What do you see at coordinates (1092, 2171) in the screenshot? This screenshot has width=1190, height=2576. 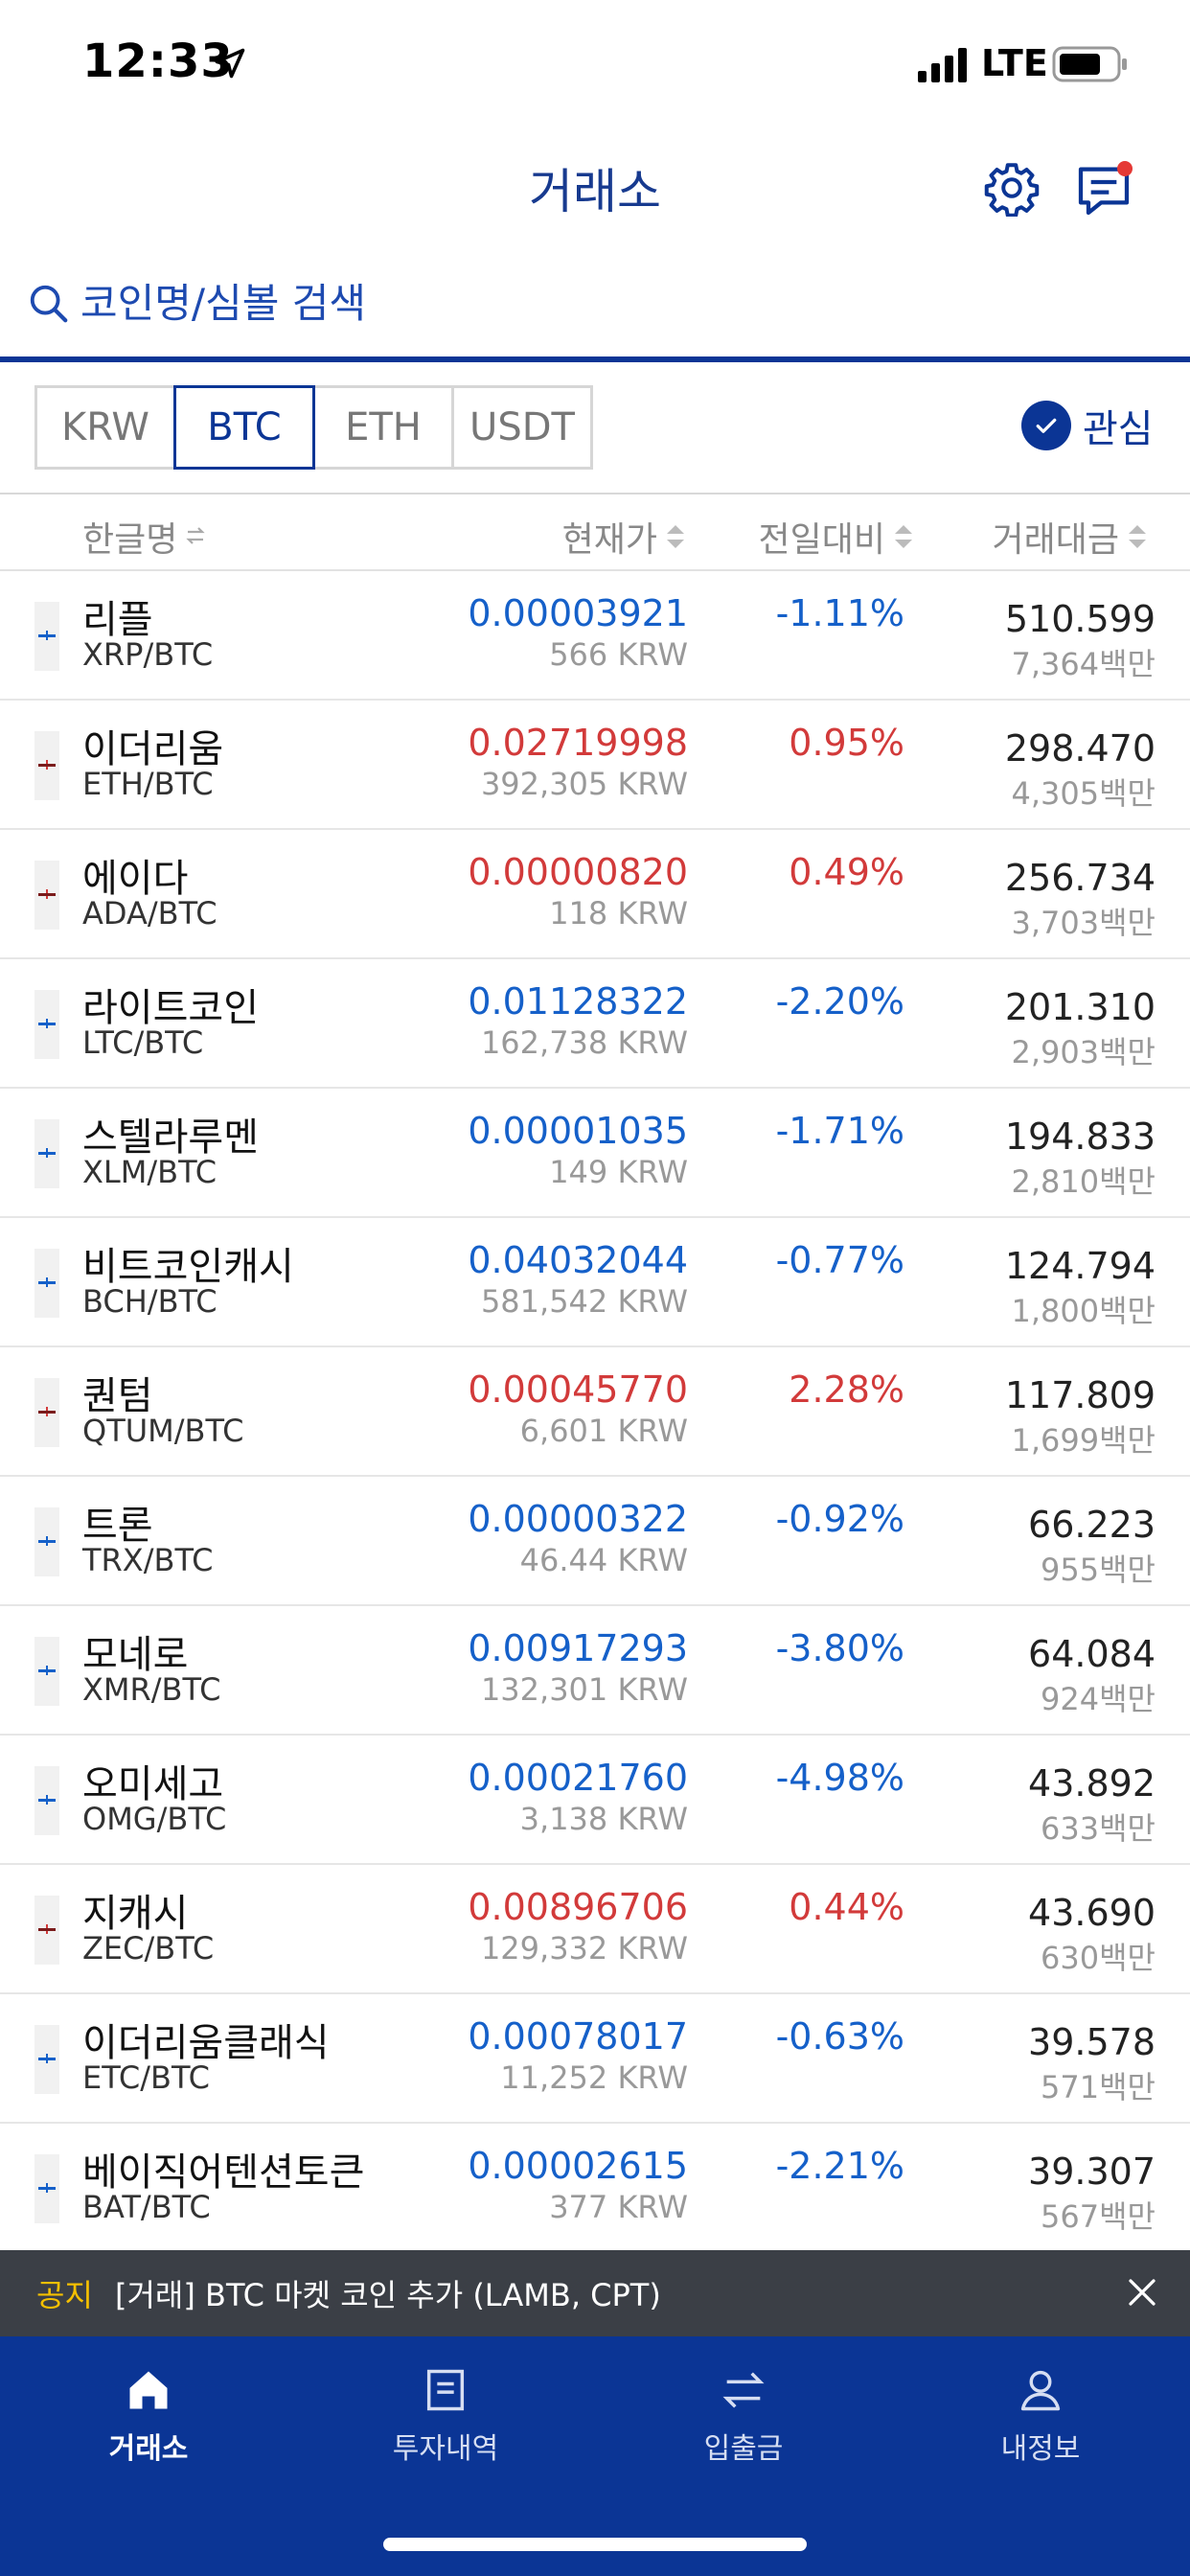 I see `coin-volume: 39.307` at bounding box center [1092, 2171].